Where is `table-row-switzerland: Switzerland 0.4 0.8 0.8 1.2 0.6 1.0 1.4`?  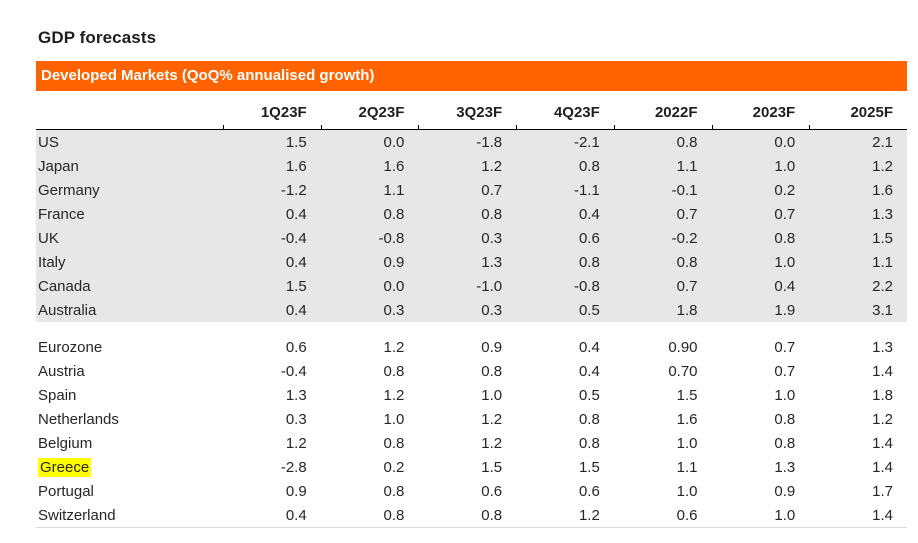
table-row-switzerland: Switzerland 0.4 0.8 0.8 1.2 0.6 1.0 1.4 is located at coordinates (471, 515).